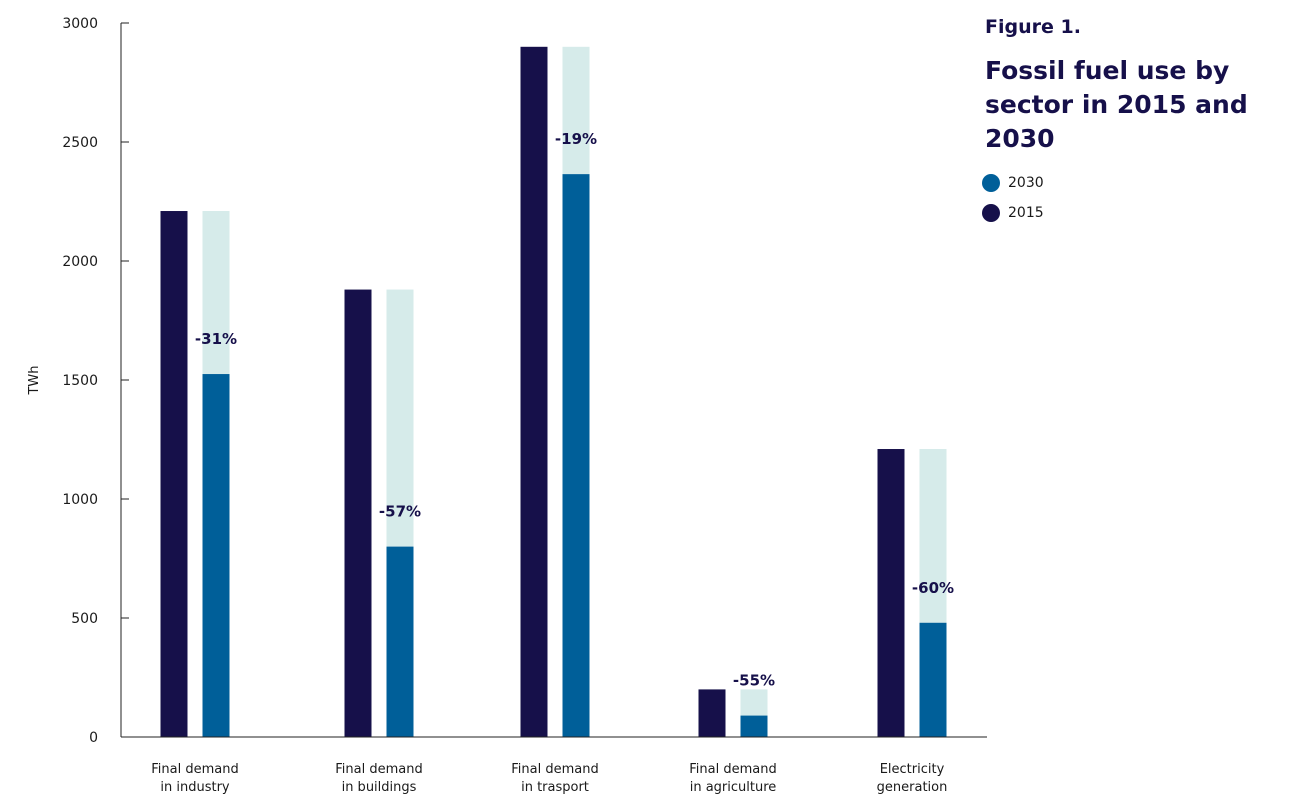 This screenshot has height=803, width=1309. Describe the element at coordinates (400, 512) in the screenshot. I see `change-label: -57%` at that location.